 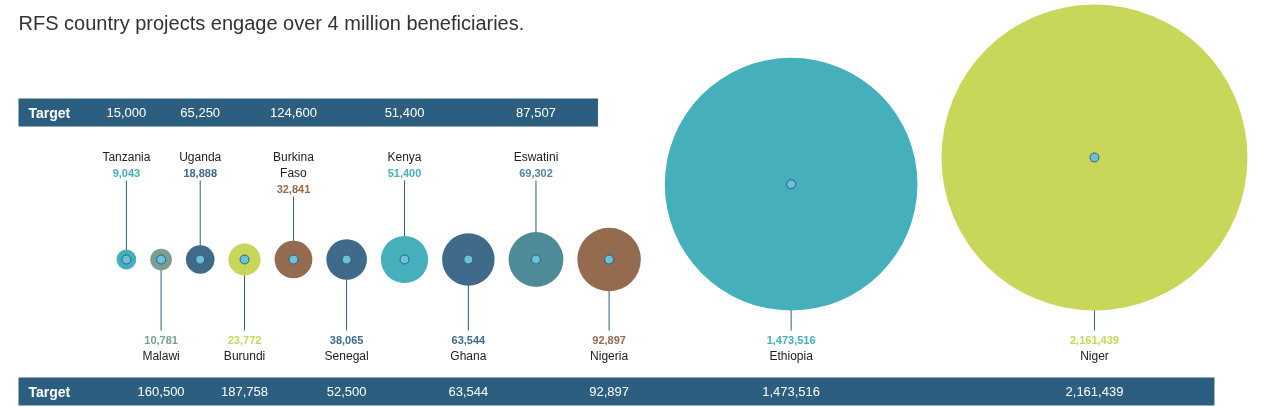 What do you see at coordinates (609, 355) in the screenshot?
I see `category-label: Nigeria` at bounding box center [609, 355].